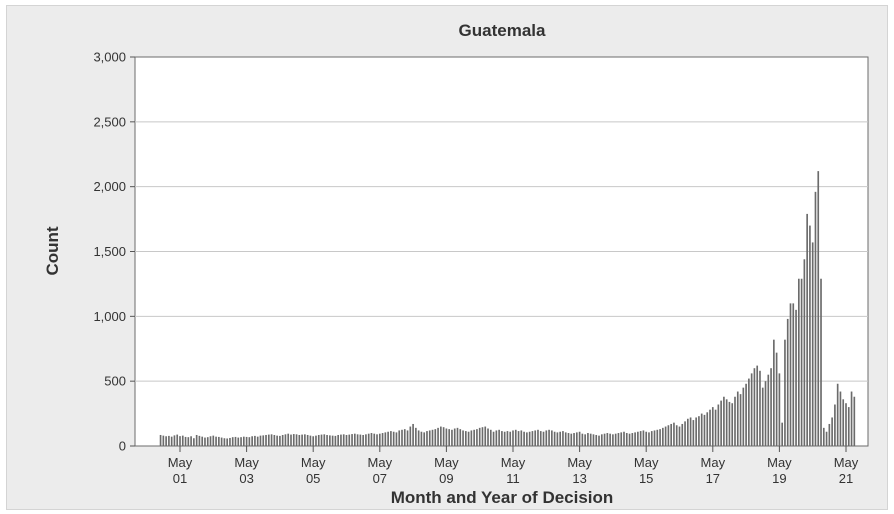  I want to click on x-tick-label-year: 07, so click(380, 478).